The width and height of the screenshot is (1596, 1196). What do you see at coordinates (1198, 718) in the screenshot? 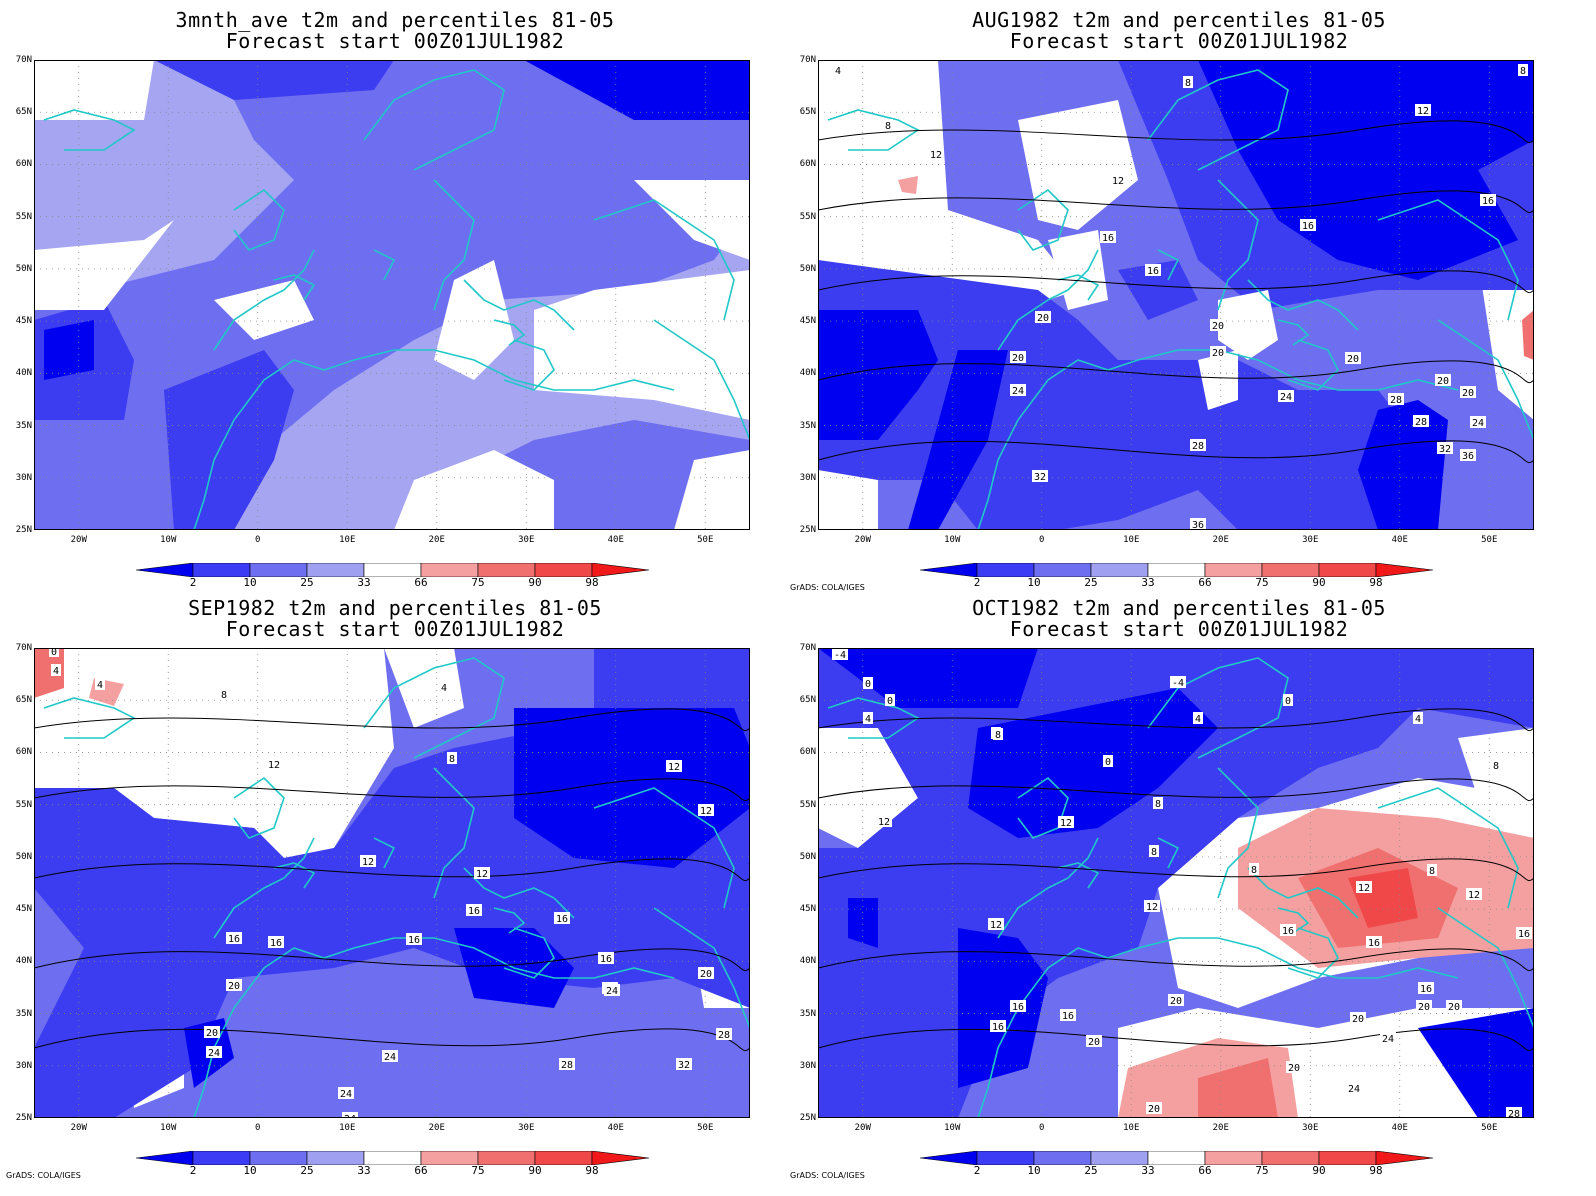
I see `contour-label: 4` at bounding box center [1198, 718].